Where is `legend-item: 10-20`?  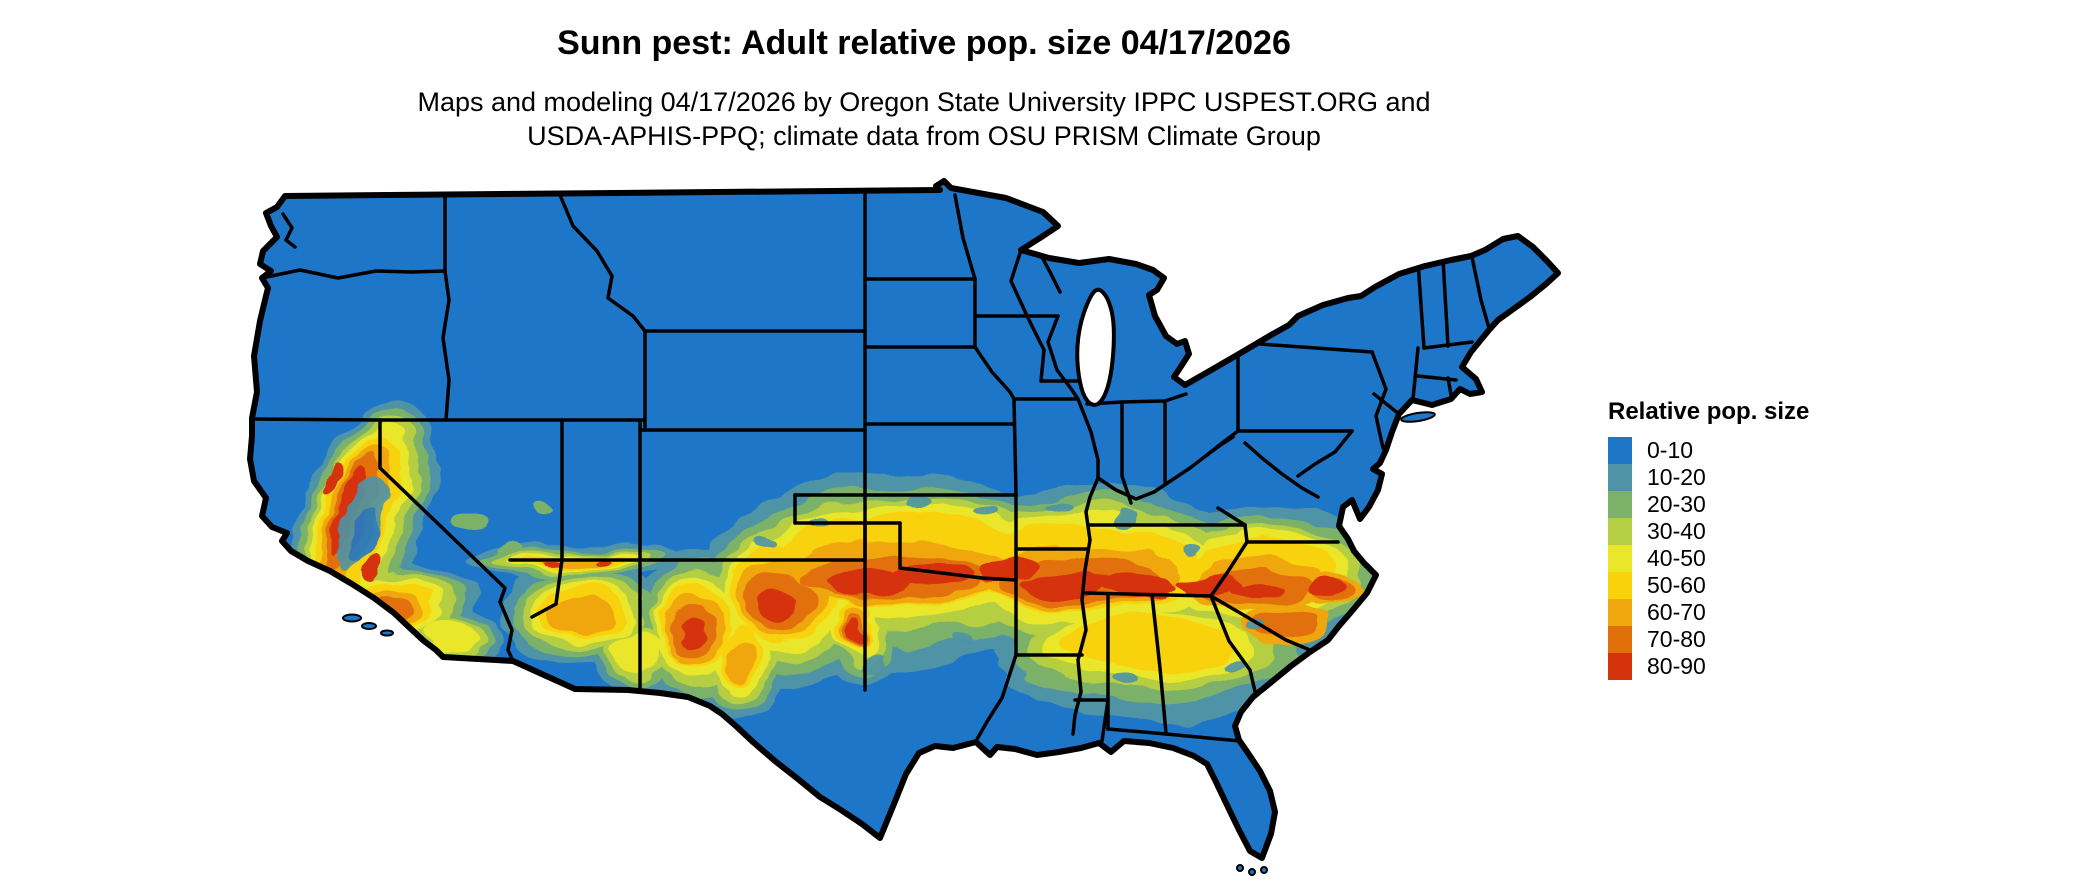
legend-item: 10-20 is located at coordinates (1708, 477).